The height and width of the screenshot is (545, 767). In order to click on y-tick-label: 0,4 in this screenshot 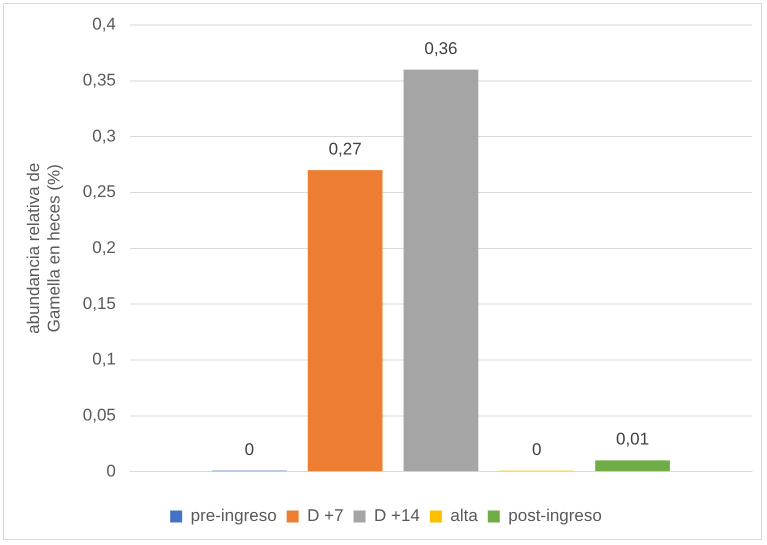, I will do `click(104, 24)`.